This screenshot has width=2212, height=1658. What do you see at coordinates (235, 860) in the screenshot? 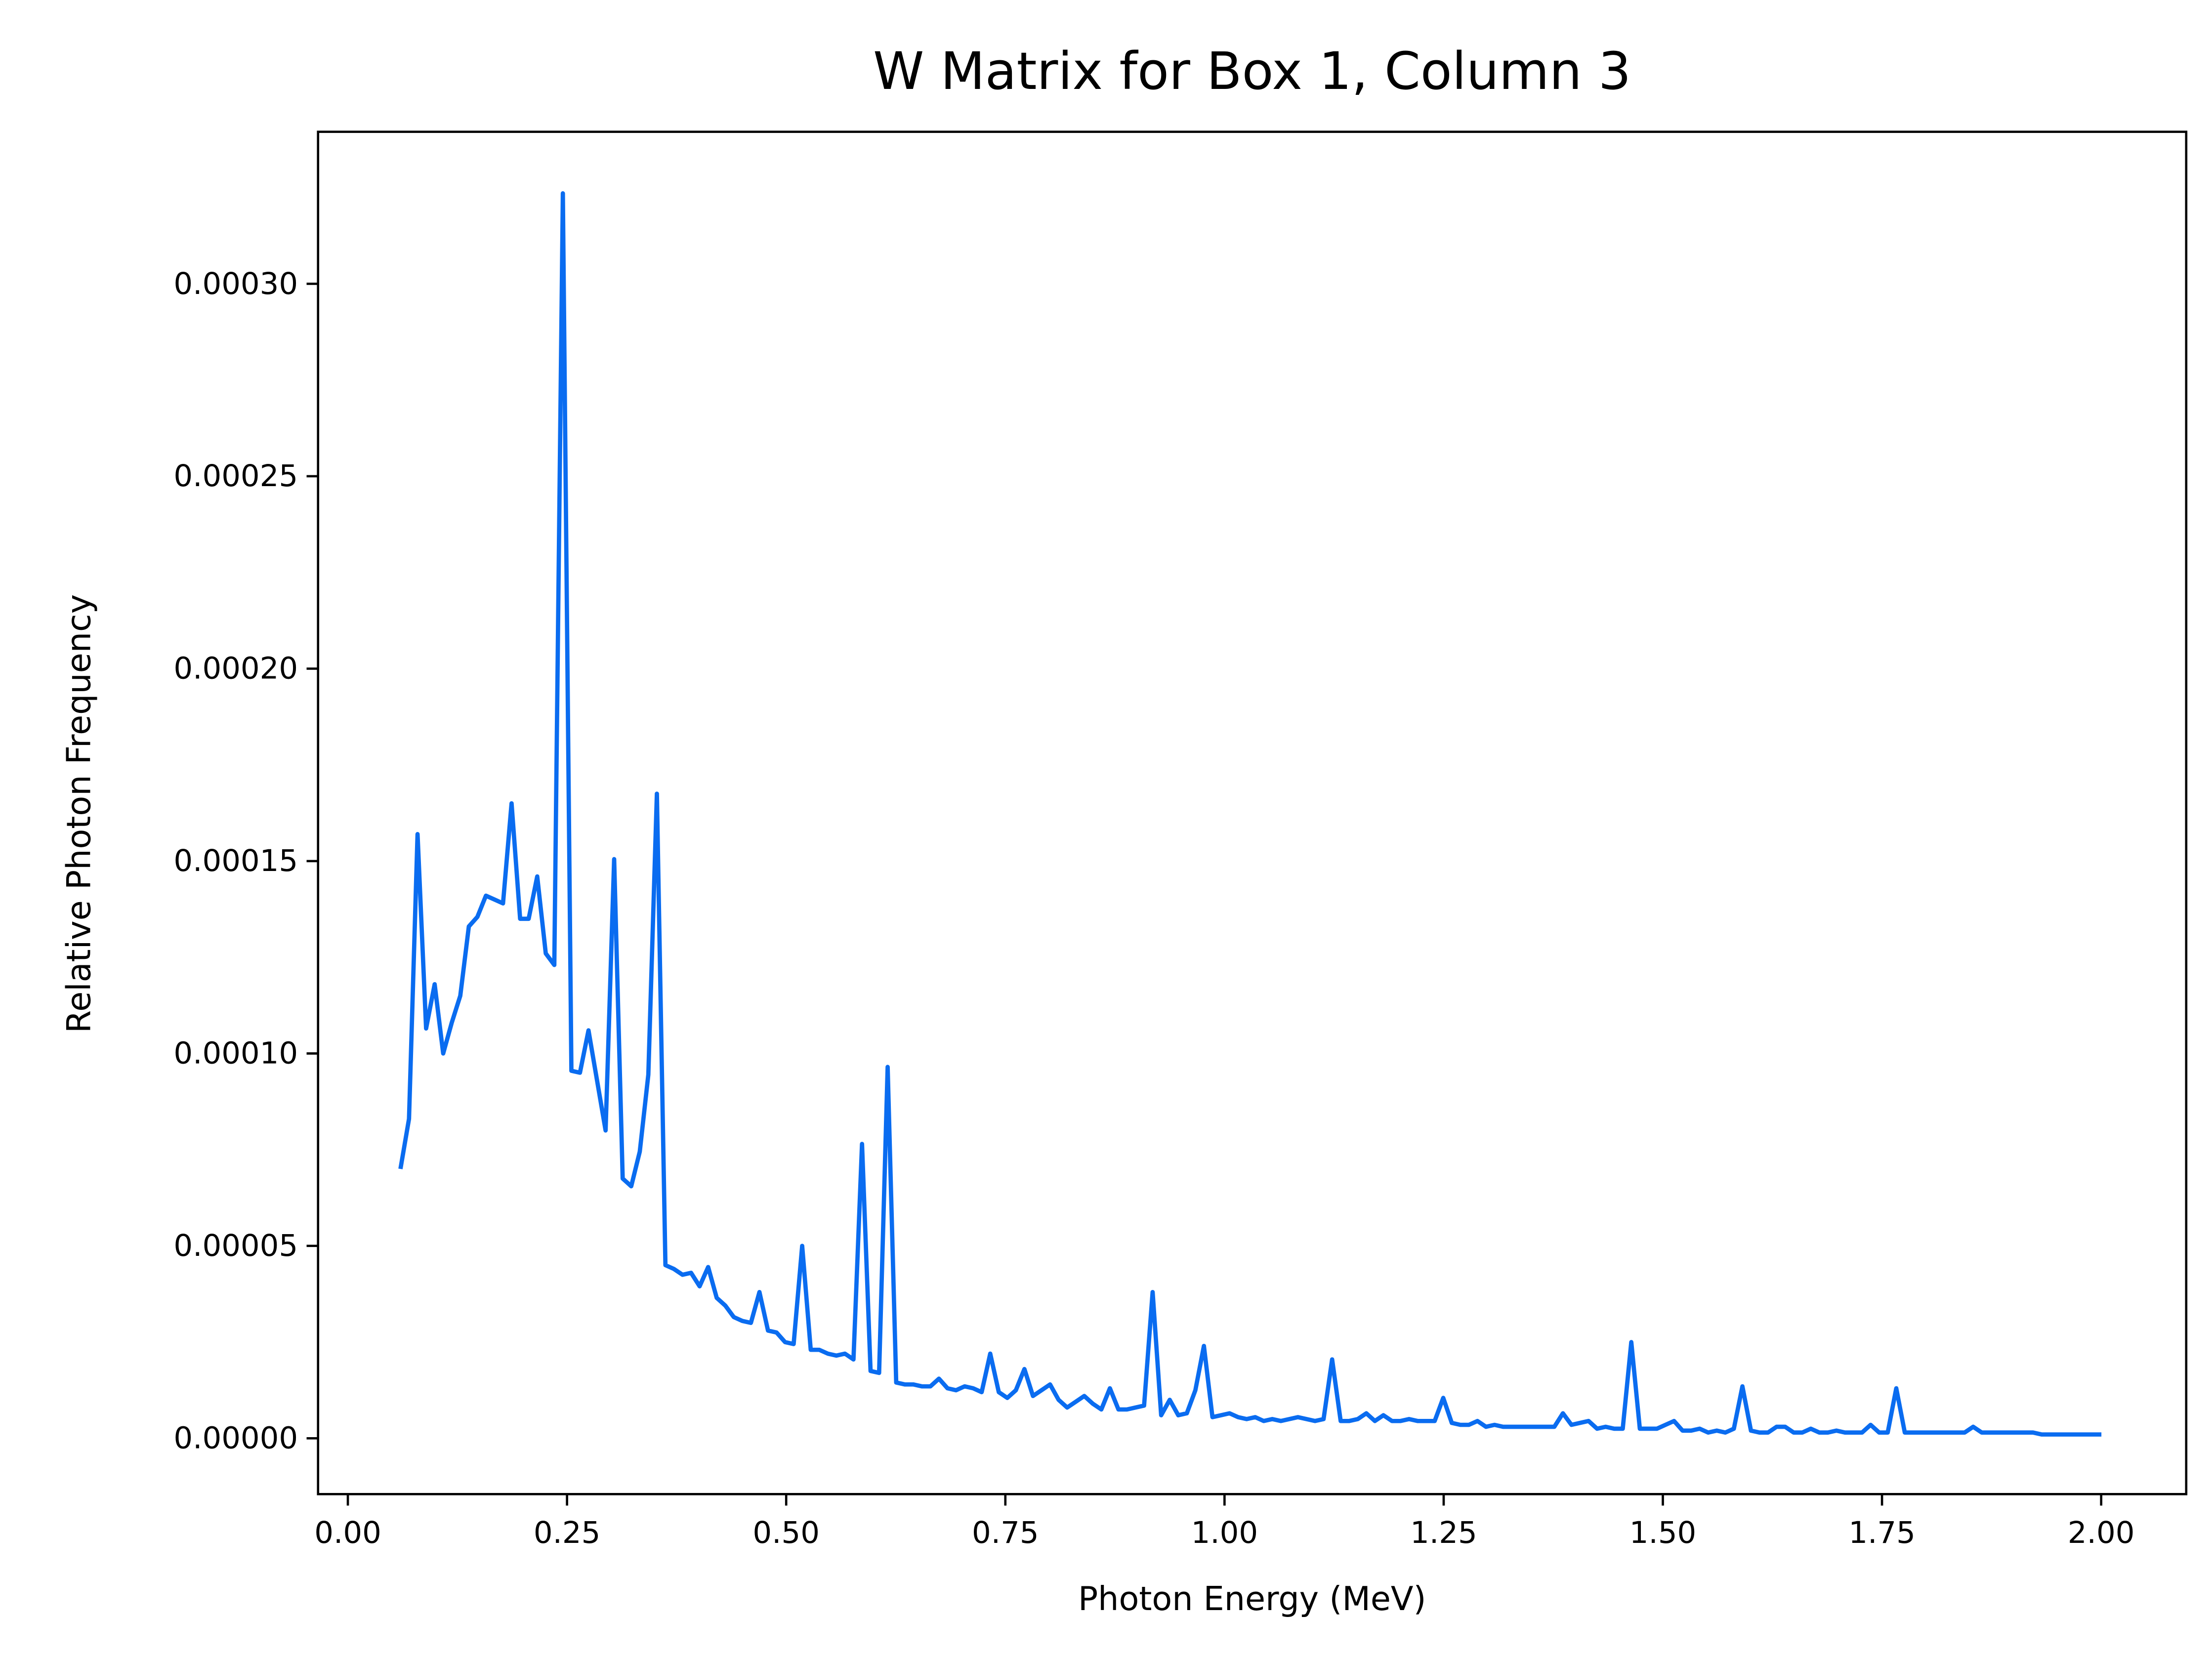
I see `y-tick-label: 0.00015` at bounding box center [235, 860].